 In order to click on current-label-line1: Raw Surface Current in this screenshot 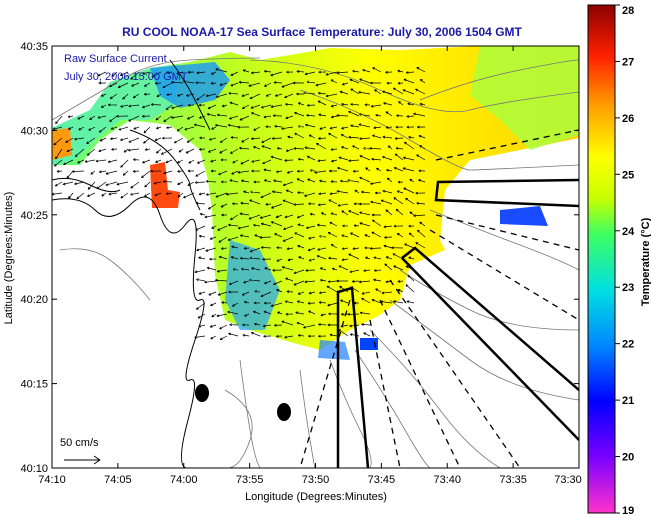, I will do `click(115, 59)`.